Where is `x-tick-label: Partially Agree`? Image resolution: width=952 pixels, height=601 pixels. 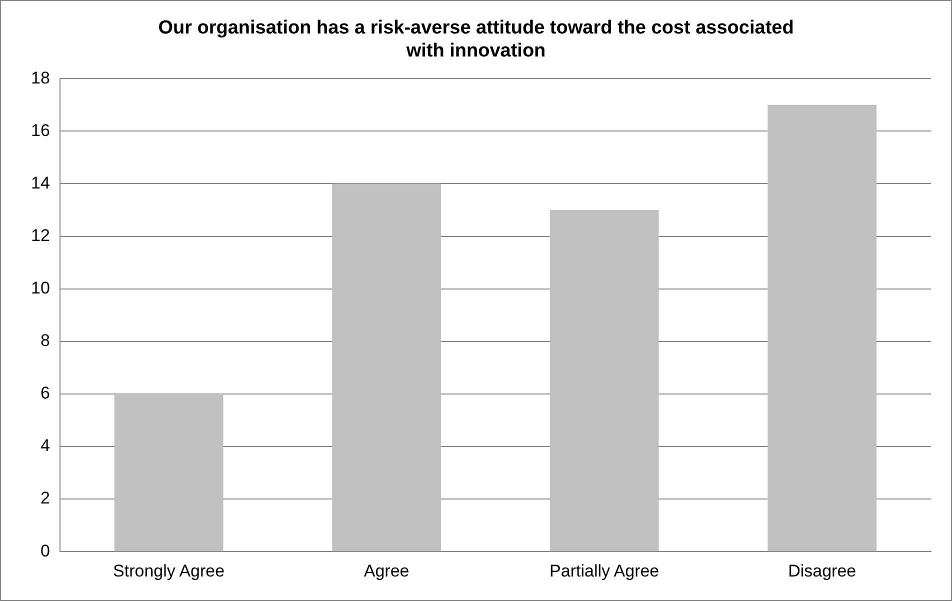
x-tick-label: Partially Agree is located at coordinates (605, 570).